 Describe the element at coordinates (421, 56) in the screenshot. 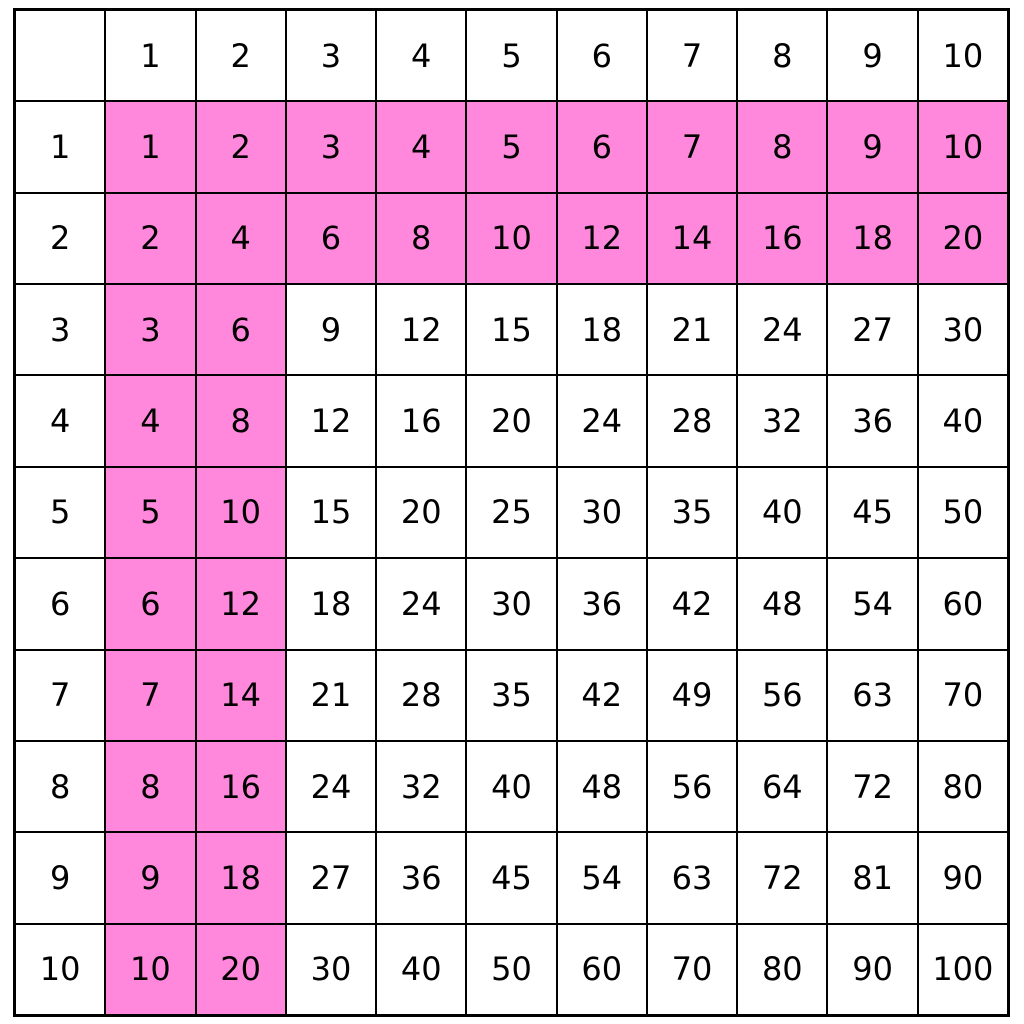

I see `column-header: 4` at that location.